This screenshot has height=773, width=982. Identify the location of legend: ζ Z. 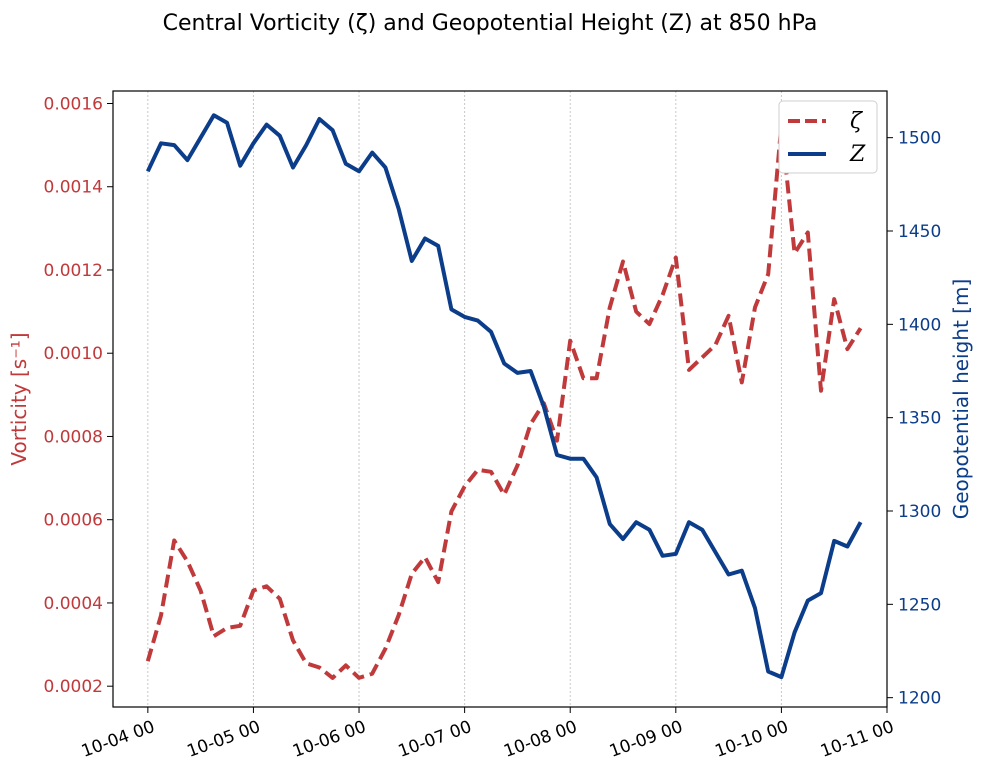
(828, 137).